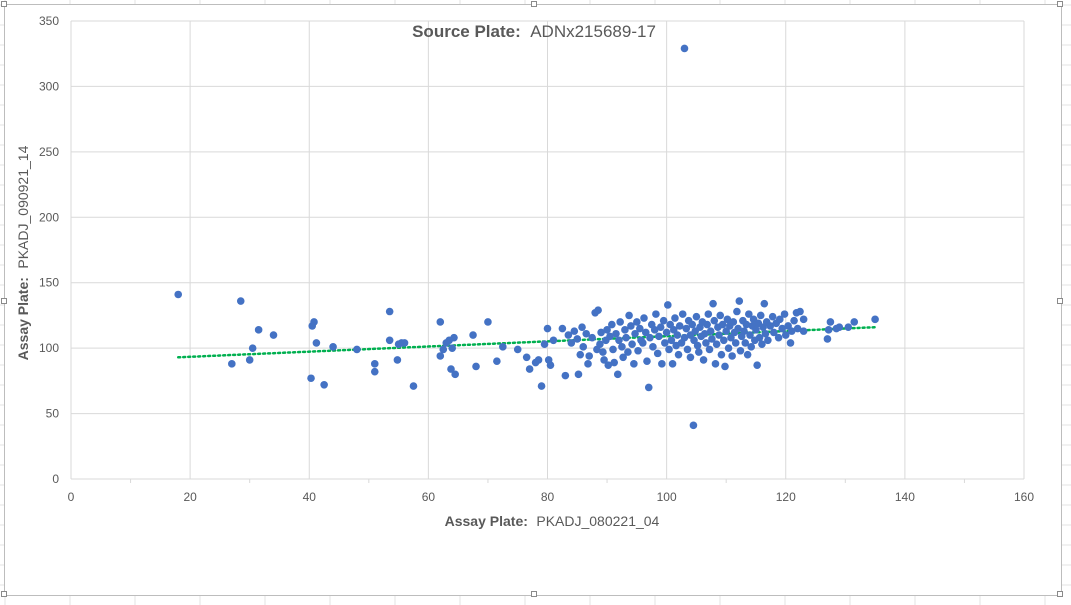  What do you see at coordinates (4, 4) in the screenshot?
I see `resize-handle-top-left` at bounding box center [4, 4].